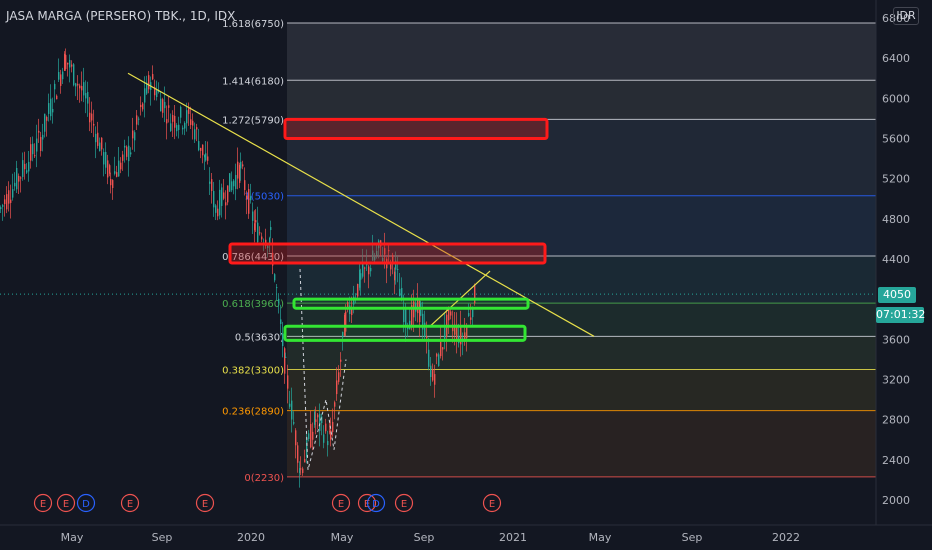  What do you see at coordinates (121, 16) in the screenshot?
I see `chart-title: JASA MARGA (PERSERO) TBK., 1D, IDX` at bounding box center [121, 16].